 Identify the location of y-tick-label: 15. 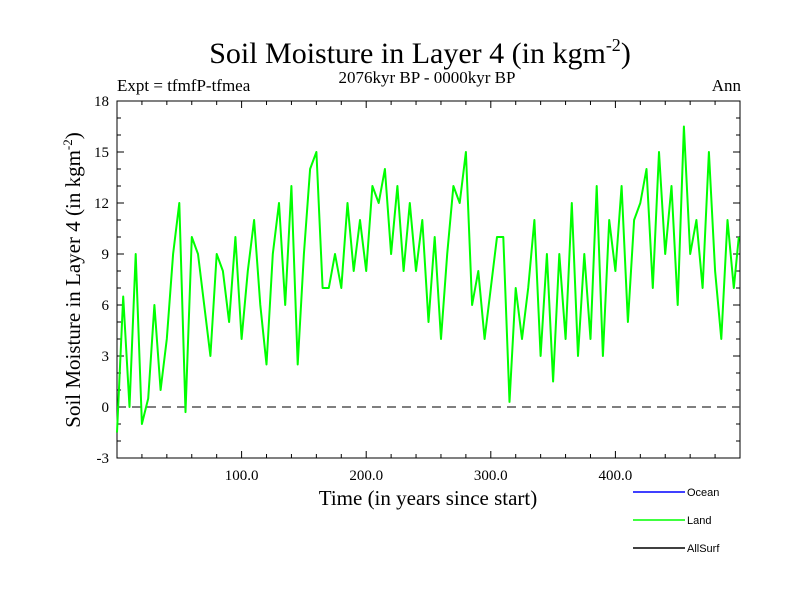
(101, 153).